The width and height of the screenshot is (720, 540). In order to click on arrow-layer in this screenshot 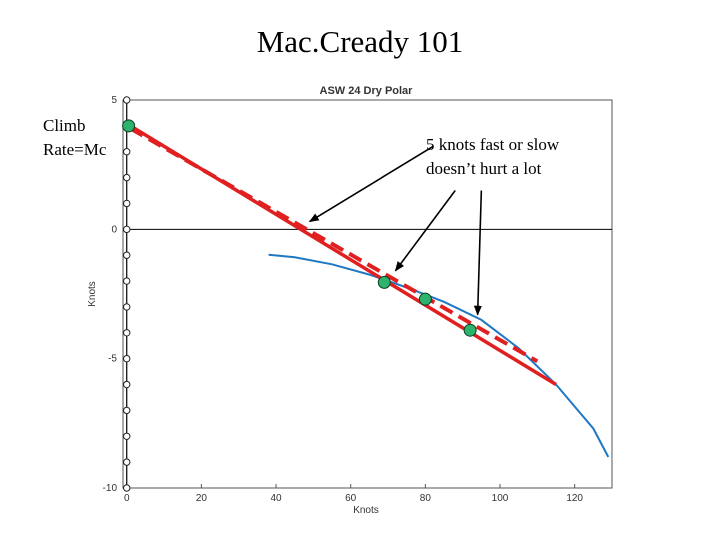, I will do `click(395, 230)`.